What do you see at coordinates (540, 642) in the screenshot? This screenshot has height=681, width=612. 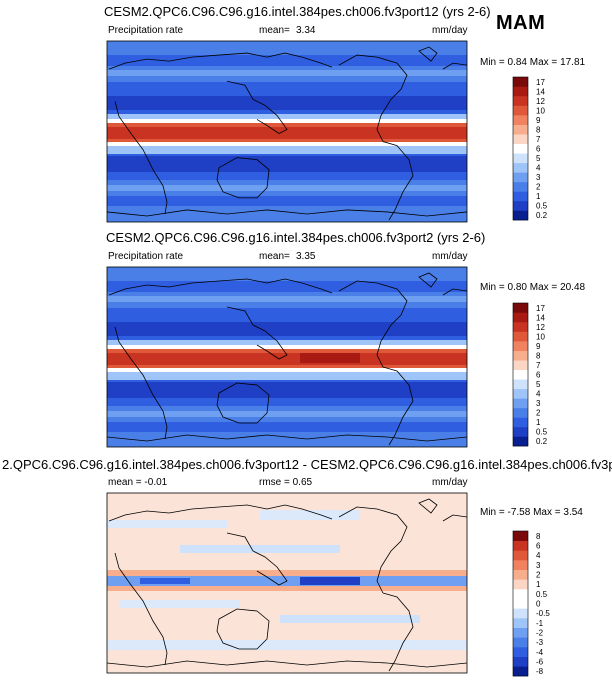 I see `panel3-colorbar-tick-label: -3` at bounding box center [540, 642].